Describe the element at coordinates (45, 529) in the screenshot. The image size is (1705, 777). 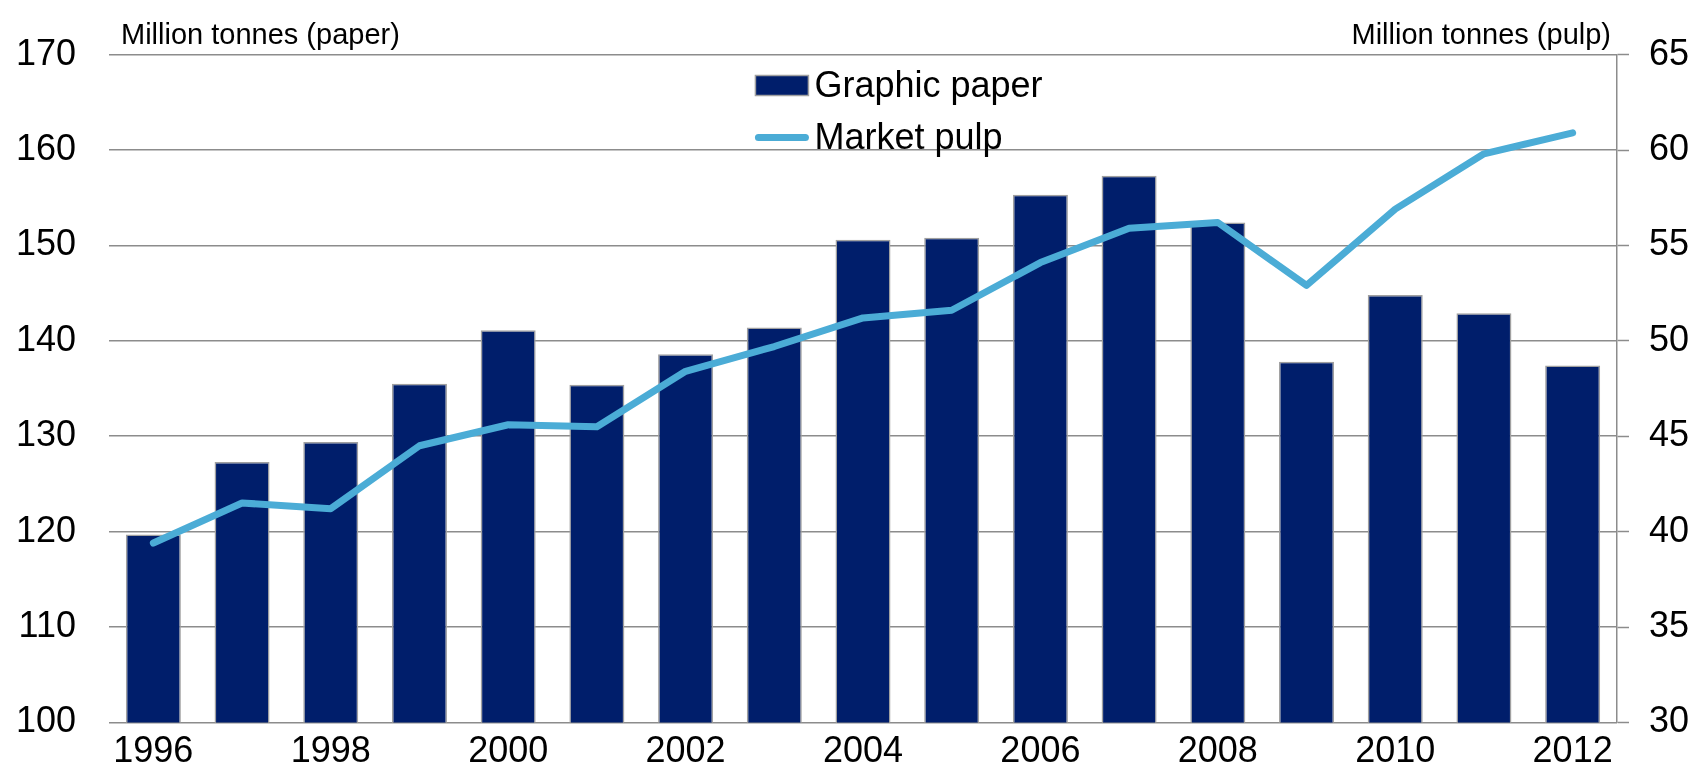
I see `y-tick-label: 120` at that location.